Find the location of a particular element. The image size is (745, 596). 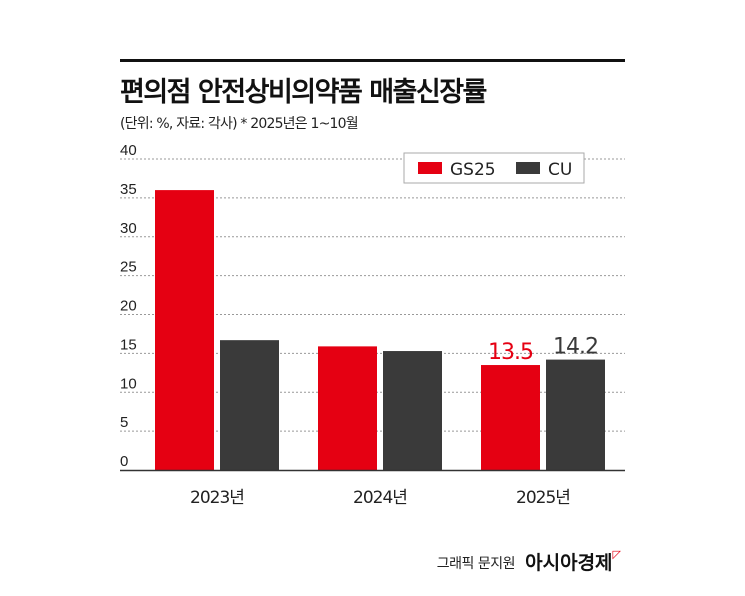

y-tick-label: 10 is located at coordinates (128, 383).